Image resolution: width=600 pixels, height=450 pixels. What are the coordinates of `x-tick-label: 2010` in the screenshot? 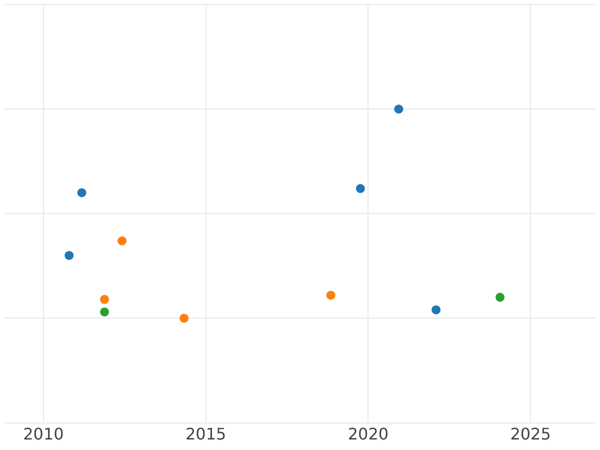 It's located at (43, 434).